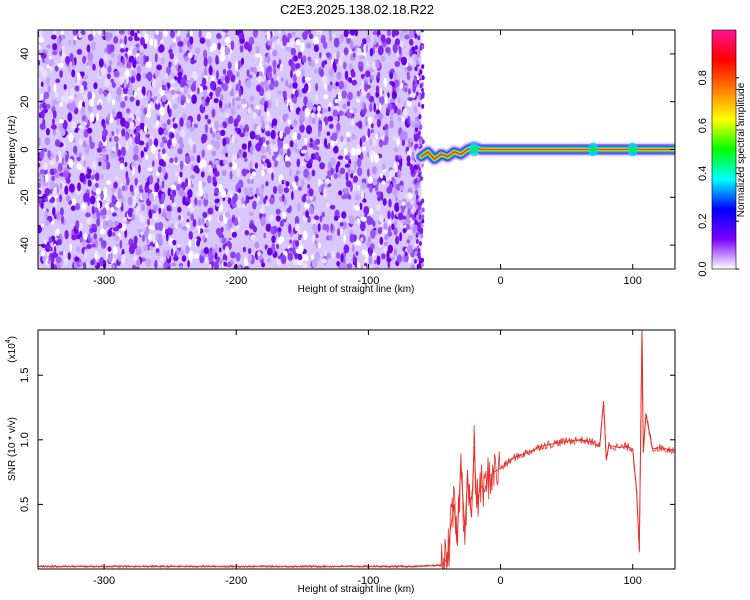 This screenshot has height=600, width=750. Describe the element at coordinates (25, 375) in the screenshot. I see `y-tick-label: 1.5` at that location.